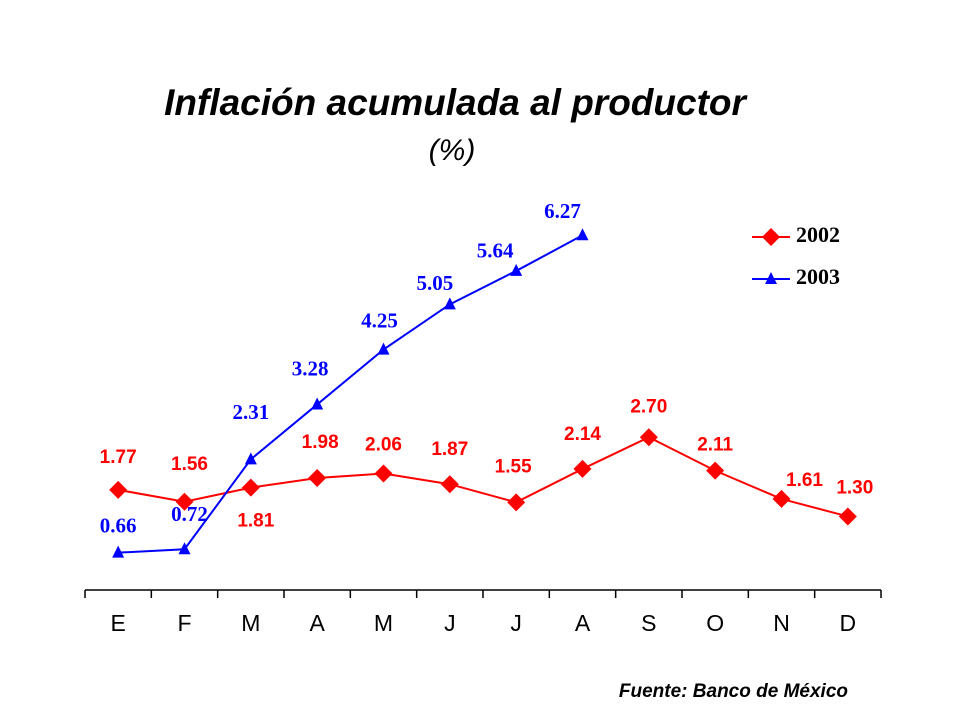 This screenshot has width=960, height=720. I want to click on chart-subtitle: (%), so click(452, 150).